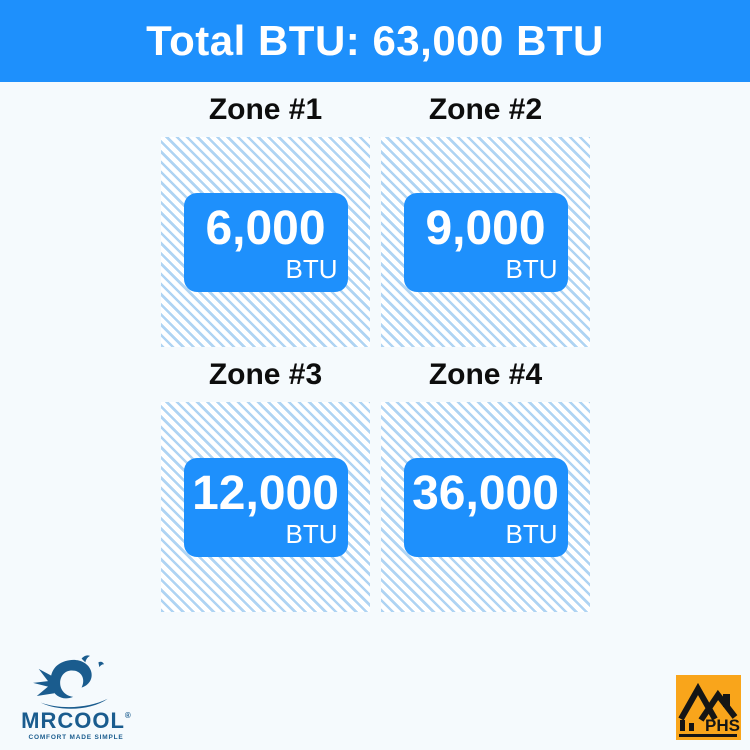 The height and width of the screenshot is (750, 750). Describe the element at coordinates (485, 493) in the screenshot. I see `btu-value: 36,000` at that location.